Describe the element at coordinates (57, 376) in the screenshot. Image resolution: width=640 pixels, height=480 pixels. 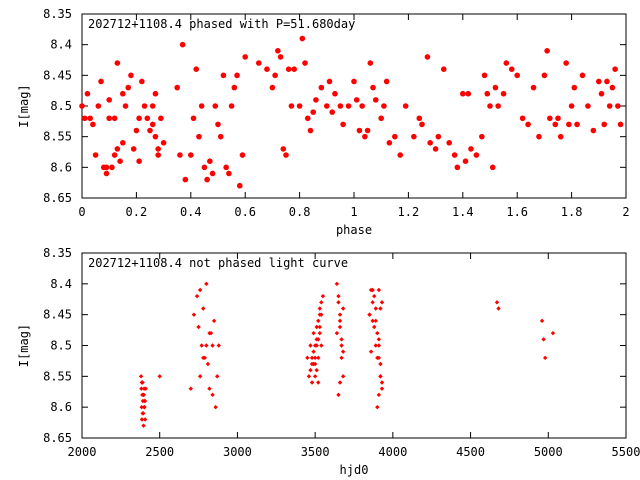
I see `y-tick-label: 8.55` at that location.